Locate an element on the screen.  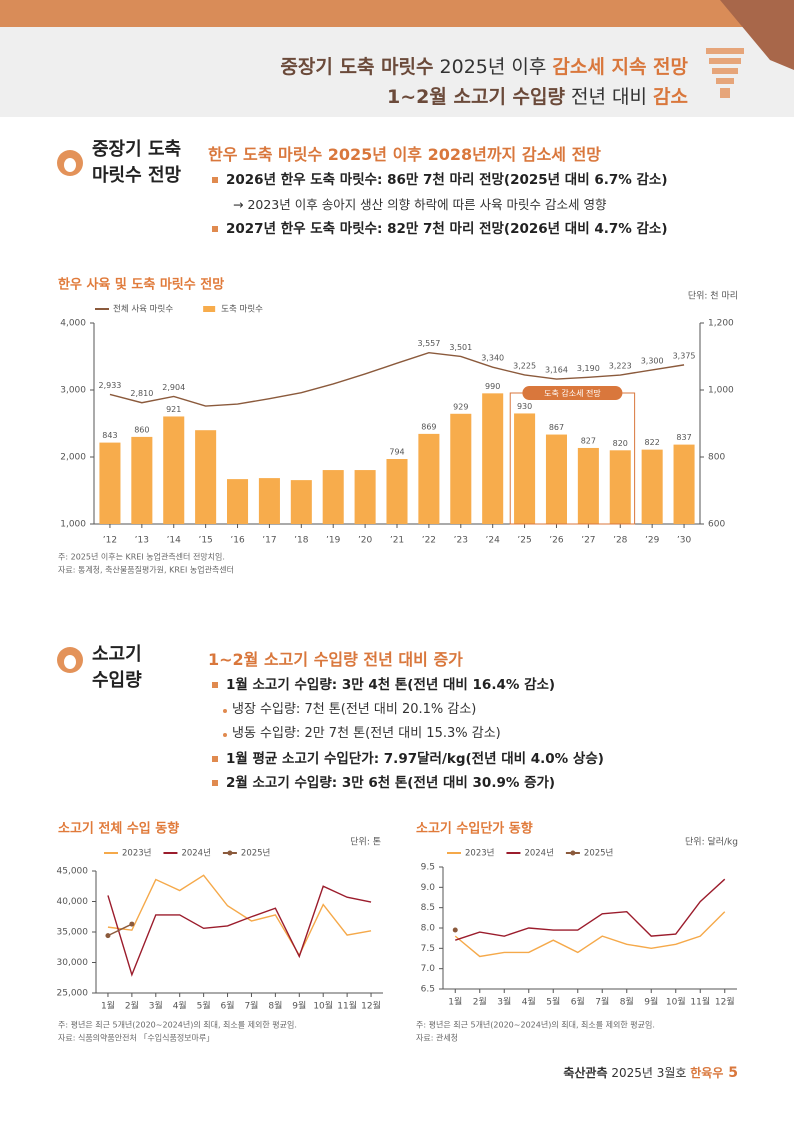
value-label: 867 is located at coordinates (556, 427).